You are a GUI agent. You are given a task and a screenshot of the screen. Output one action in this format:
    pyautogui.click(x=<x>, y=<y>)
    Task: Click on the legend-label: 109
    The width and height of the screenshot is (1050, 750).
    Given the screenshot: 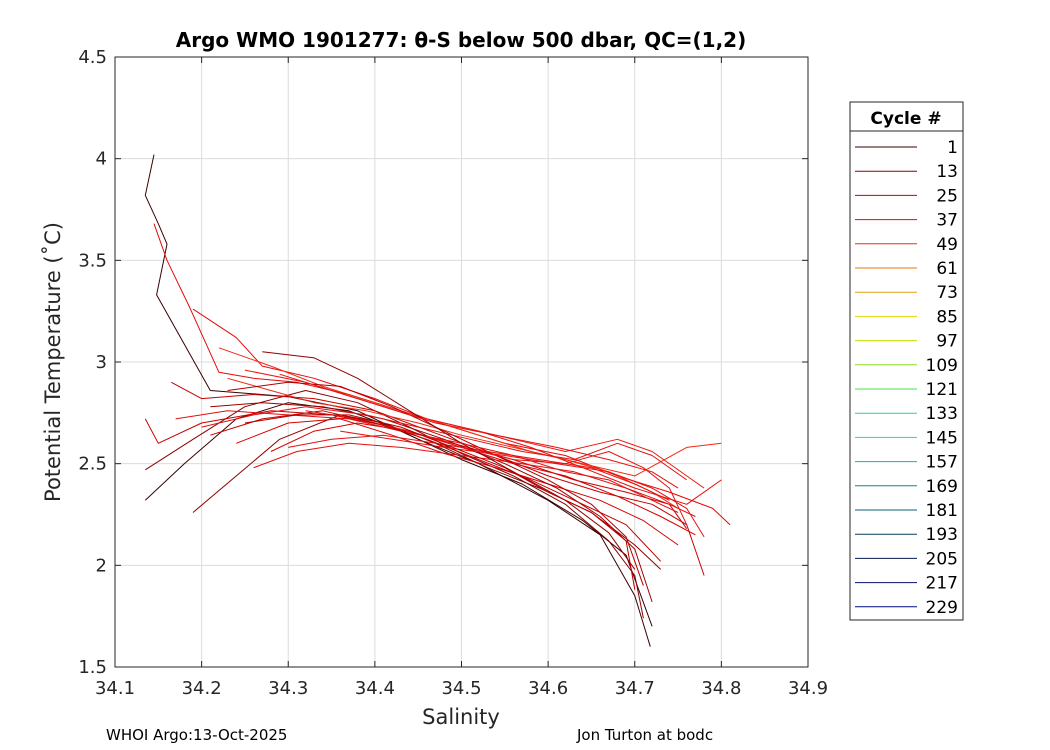 What is the action you would take?
    pyautogui.click(x=942, y=366)
    